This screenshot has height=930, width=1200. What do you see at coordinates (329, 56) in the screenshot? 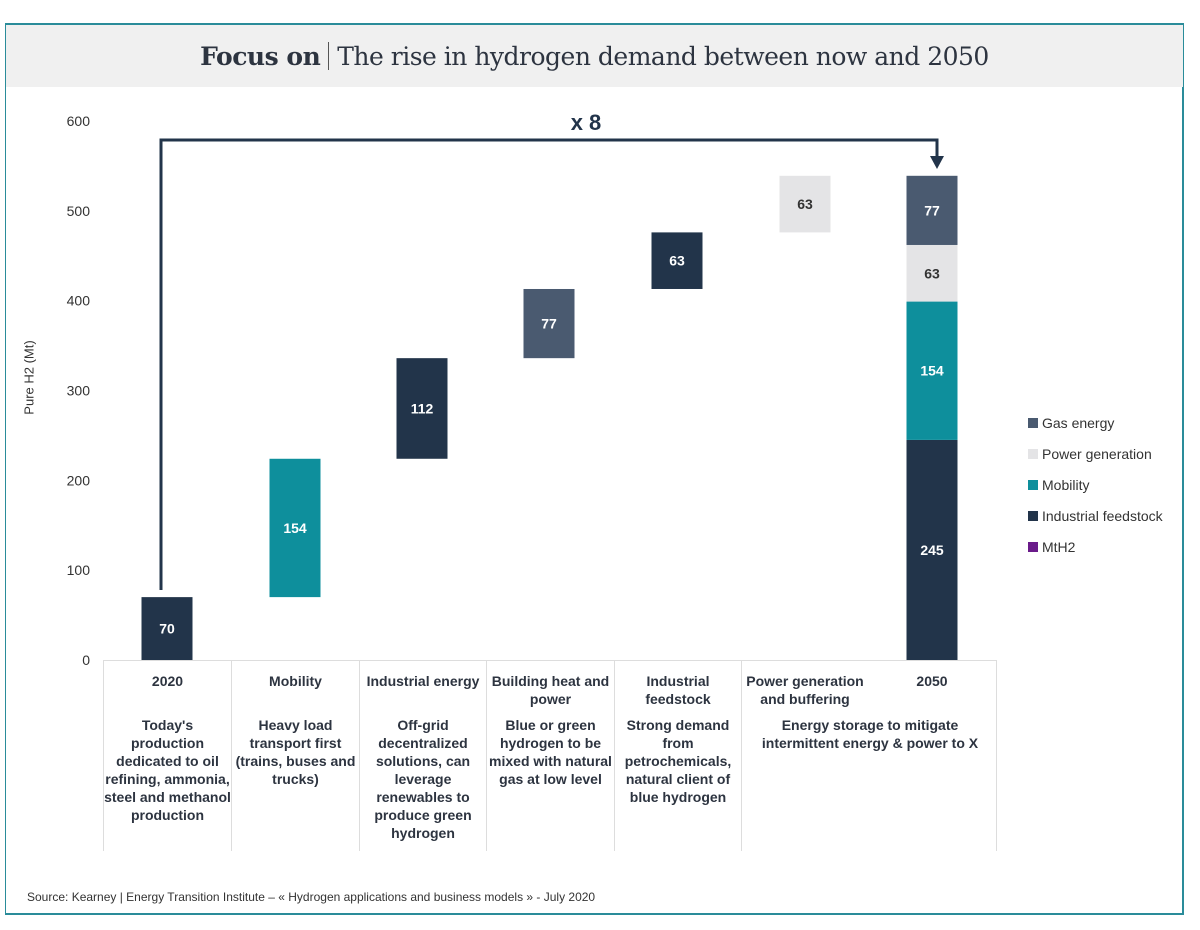
I see `title-separator` at bounding box center [329, 56].